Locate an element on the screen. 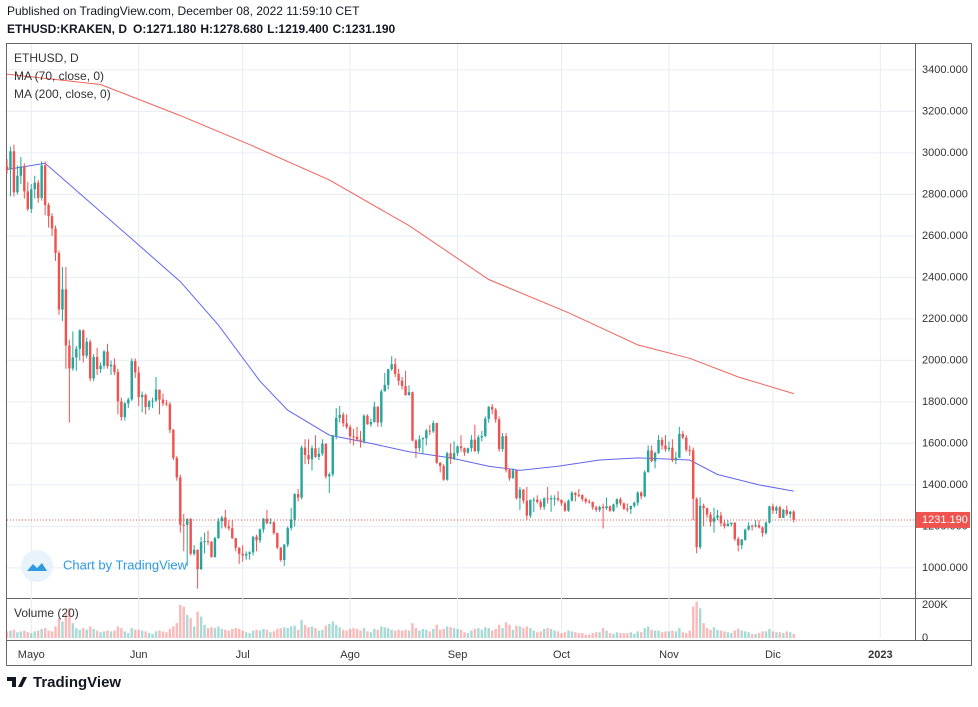 This screenshot has height=707, width=978. y-tick-label: 2000.000 is located at coordinates (945, 360).